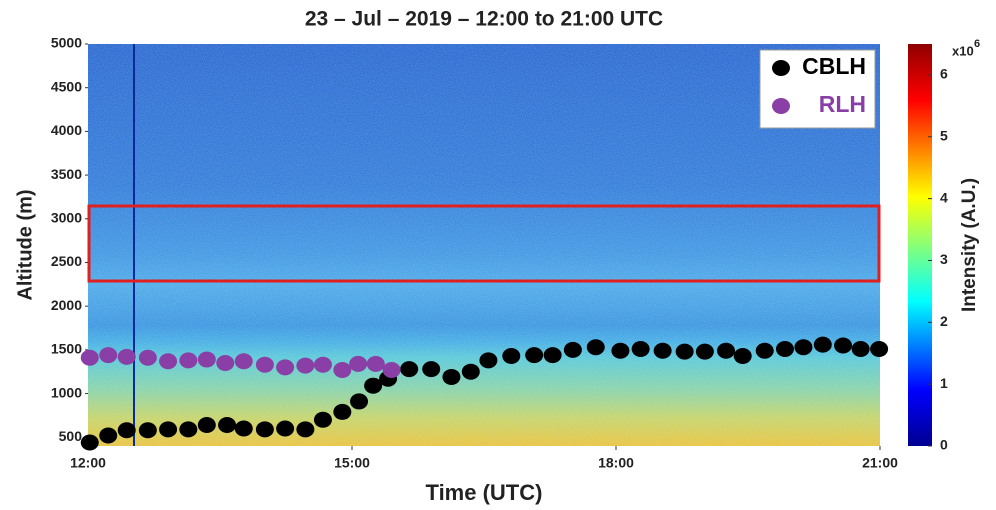  Describe the element at coordinates (66, 43) in the screenshot. I see `y-tick-label: 5000` at that location.